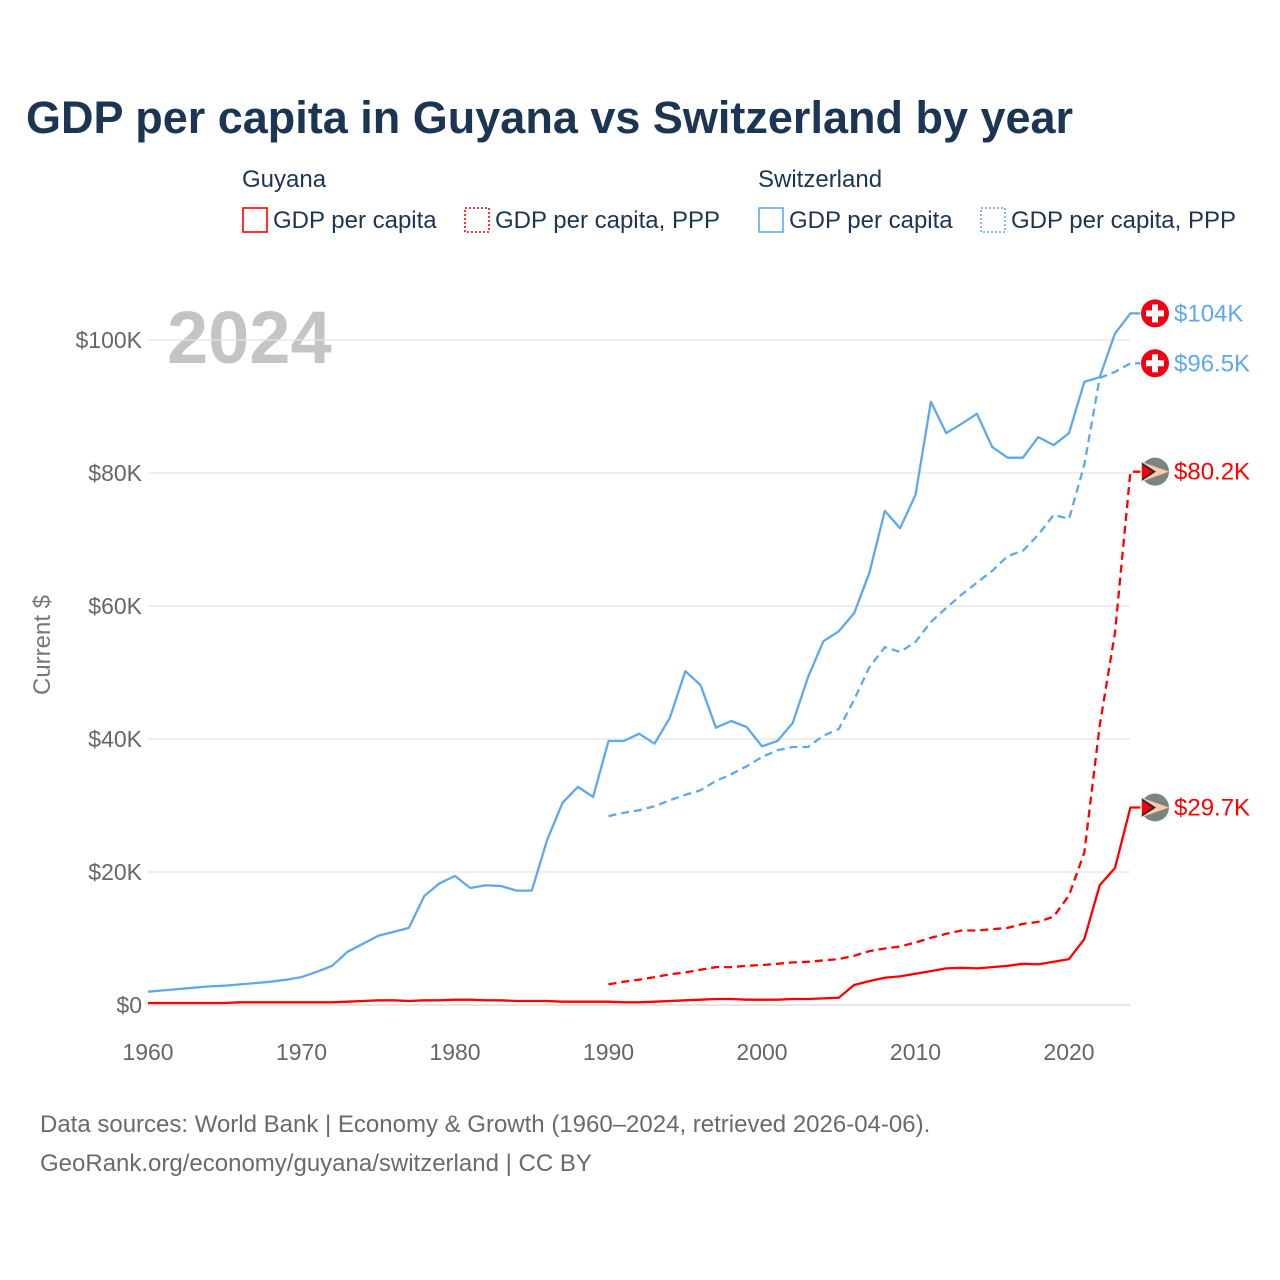 Image resolution: width=1280 pixels, height=1280 pixels. I want to click on x-tick-label: 1960, so click(147, 1052).